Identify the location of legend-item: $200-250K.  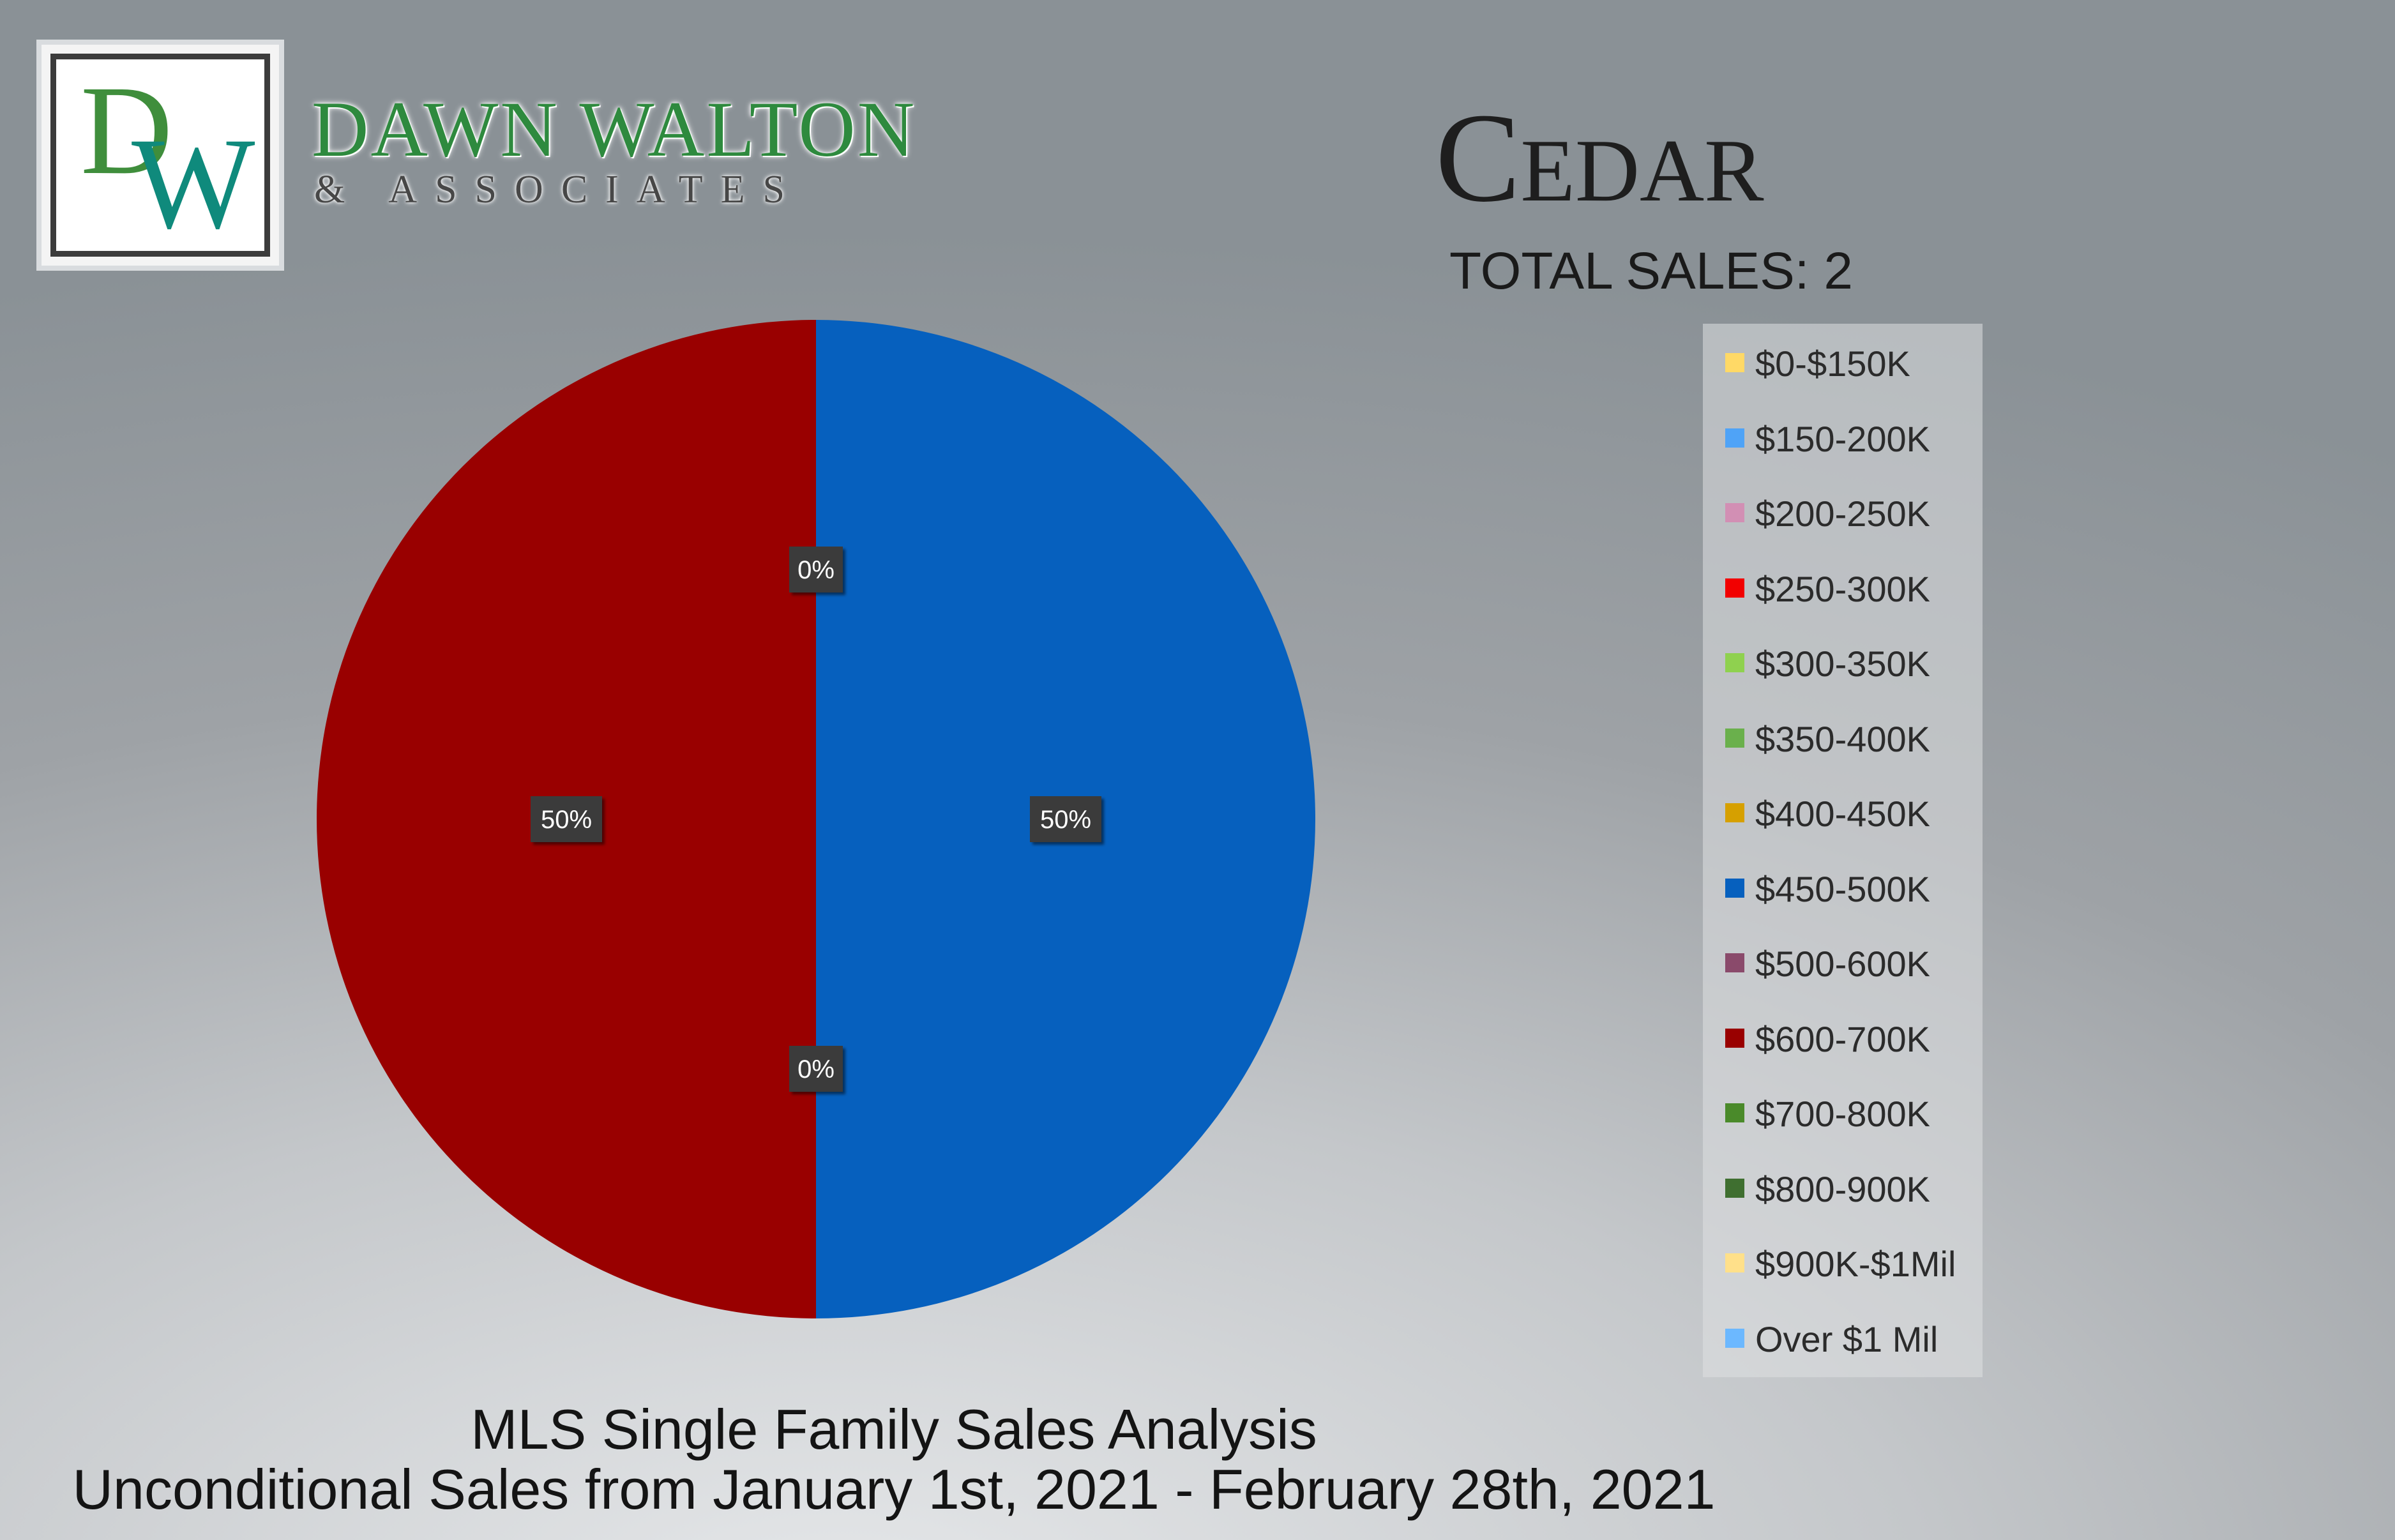
(1843, 512).